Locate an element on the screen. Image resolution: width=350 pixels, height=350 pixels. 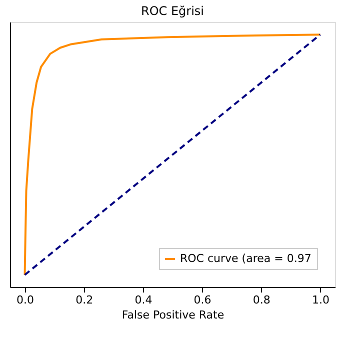
chart-title: ROC Eğrisi is located at coordinates (172, 11).